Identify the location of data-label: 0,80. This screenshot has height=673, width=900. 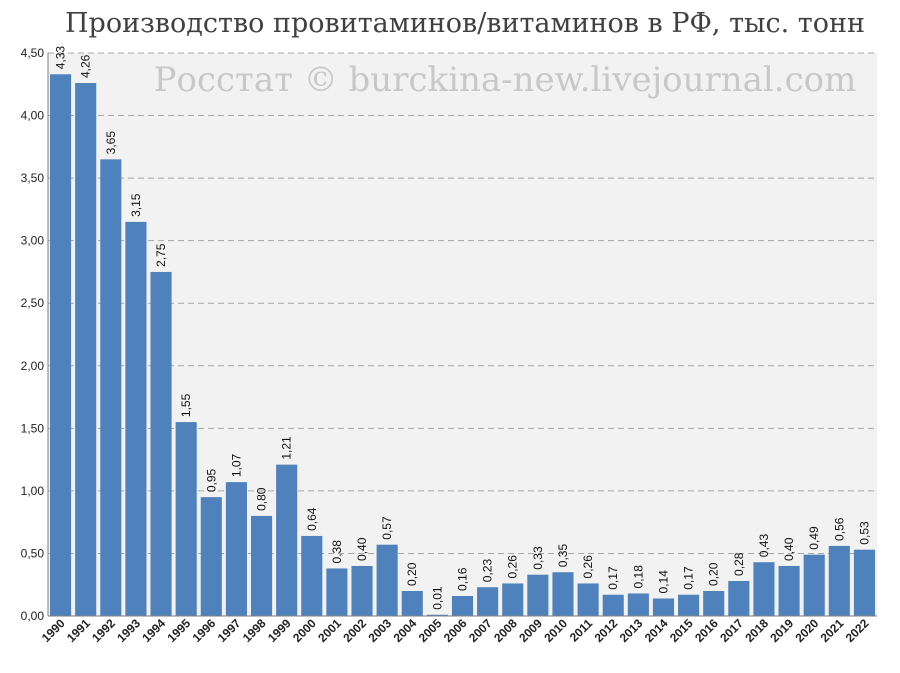
(262, 499).